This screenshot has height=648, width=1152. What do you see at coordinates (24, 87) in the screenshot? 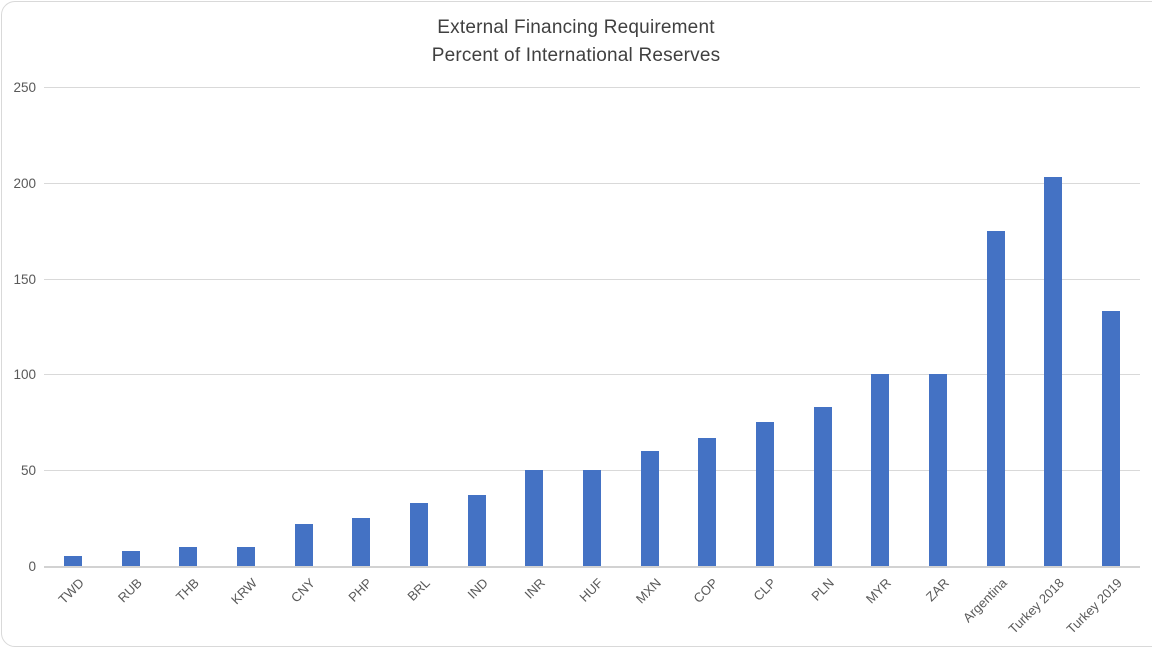
I see `y-tick-label-250: 250` at bounding box center [24, 87].